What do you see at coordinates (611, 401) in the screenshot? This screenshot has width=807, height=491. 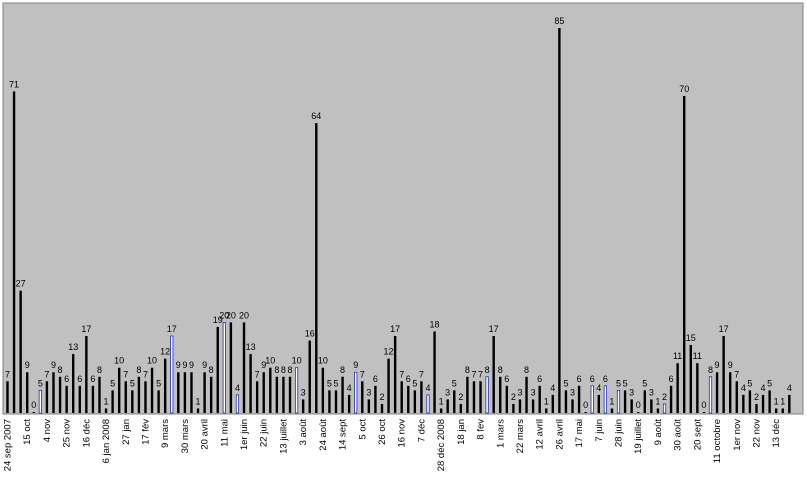 I see `bar-value-label: 1` at bounding box center [611, 401].